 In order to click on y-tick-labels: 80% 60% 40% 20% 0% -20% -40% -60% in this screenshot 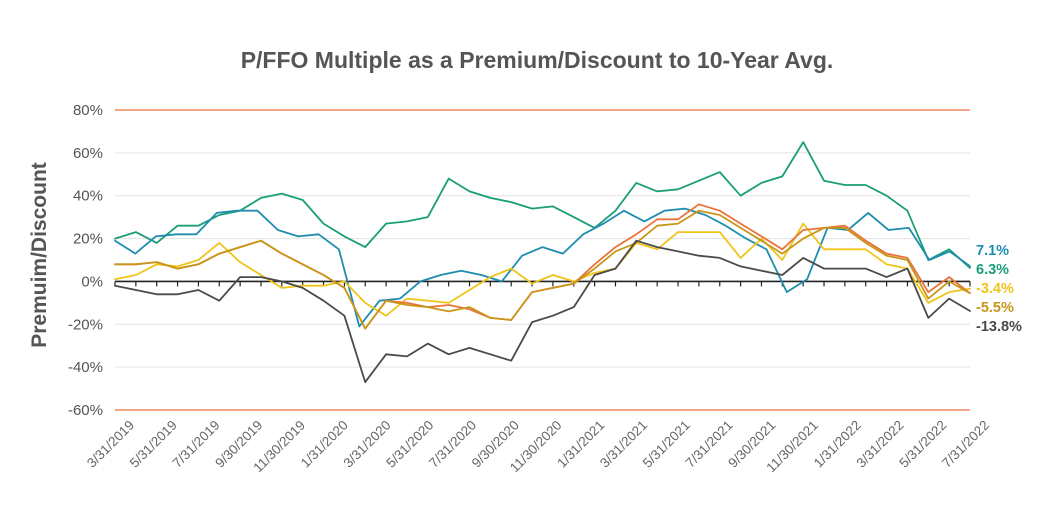, I will do `click(85, 260)`.